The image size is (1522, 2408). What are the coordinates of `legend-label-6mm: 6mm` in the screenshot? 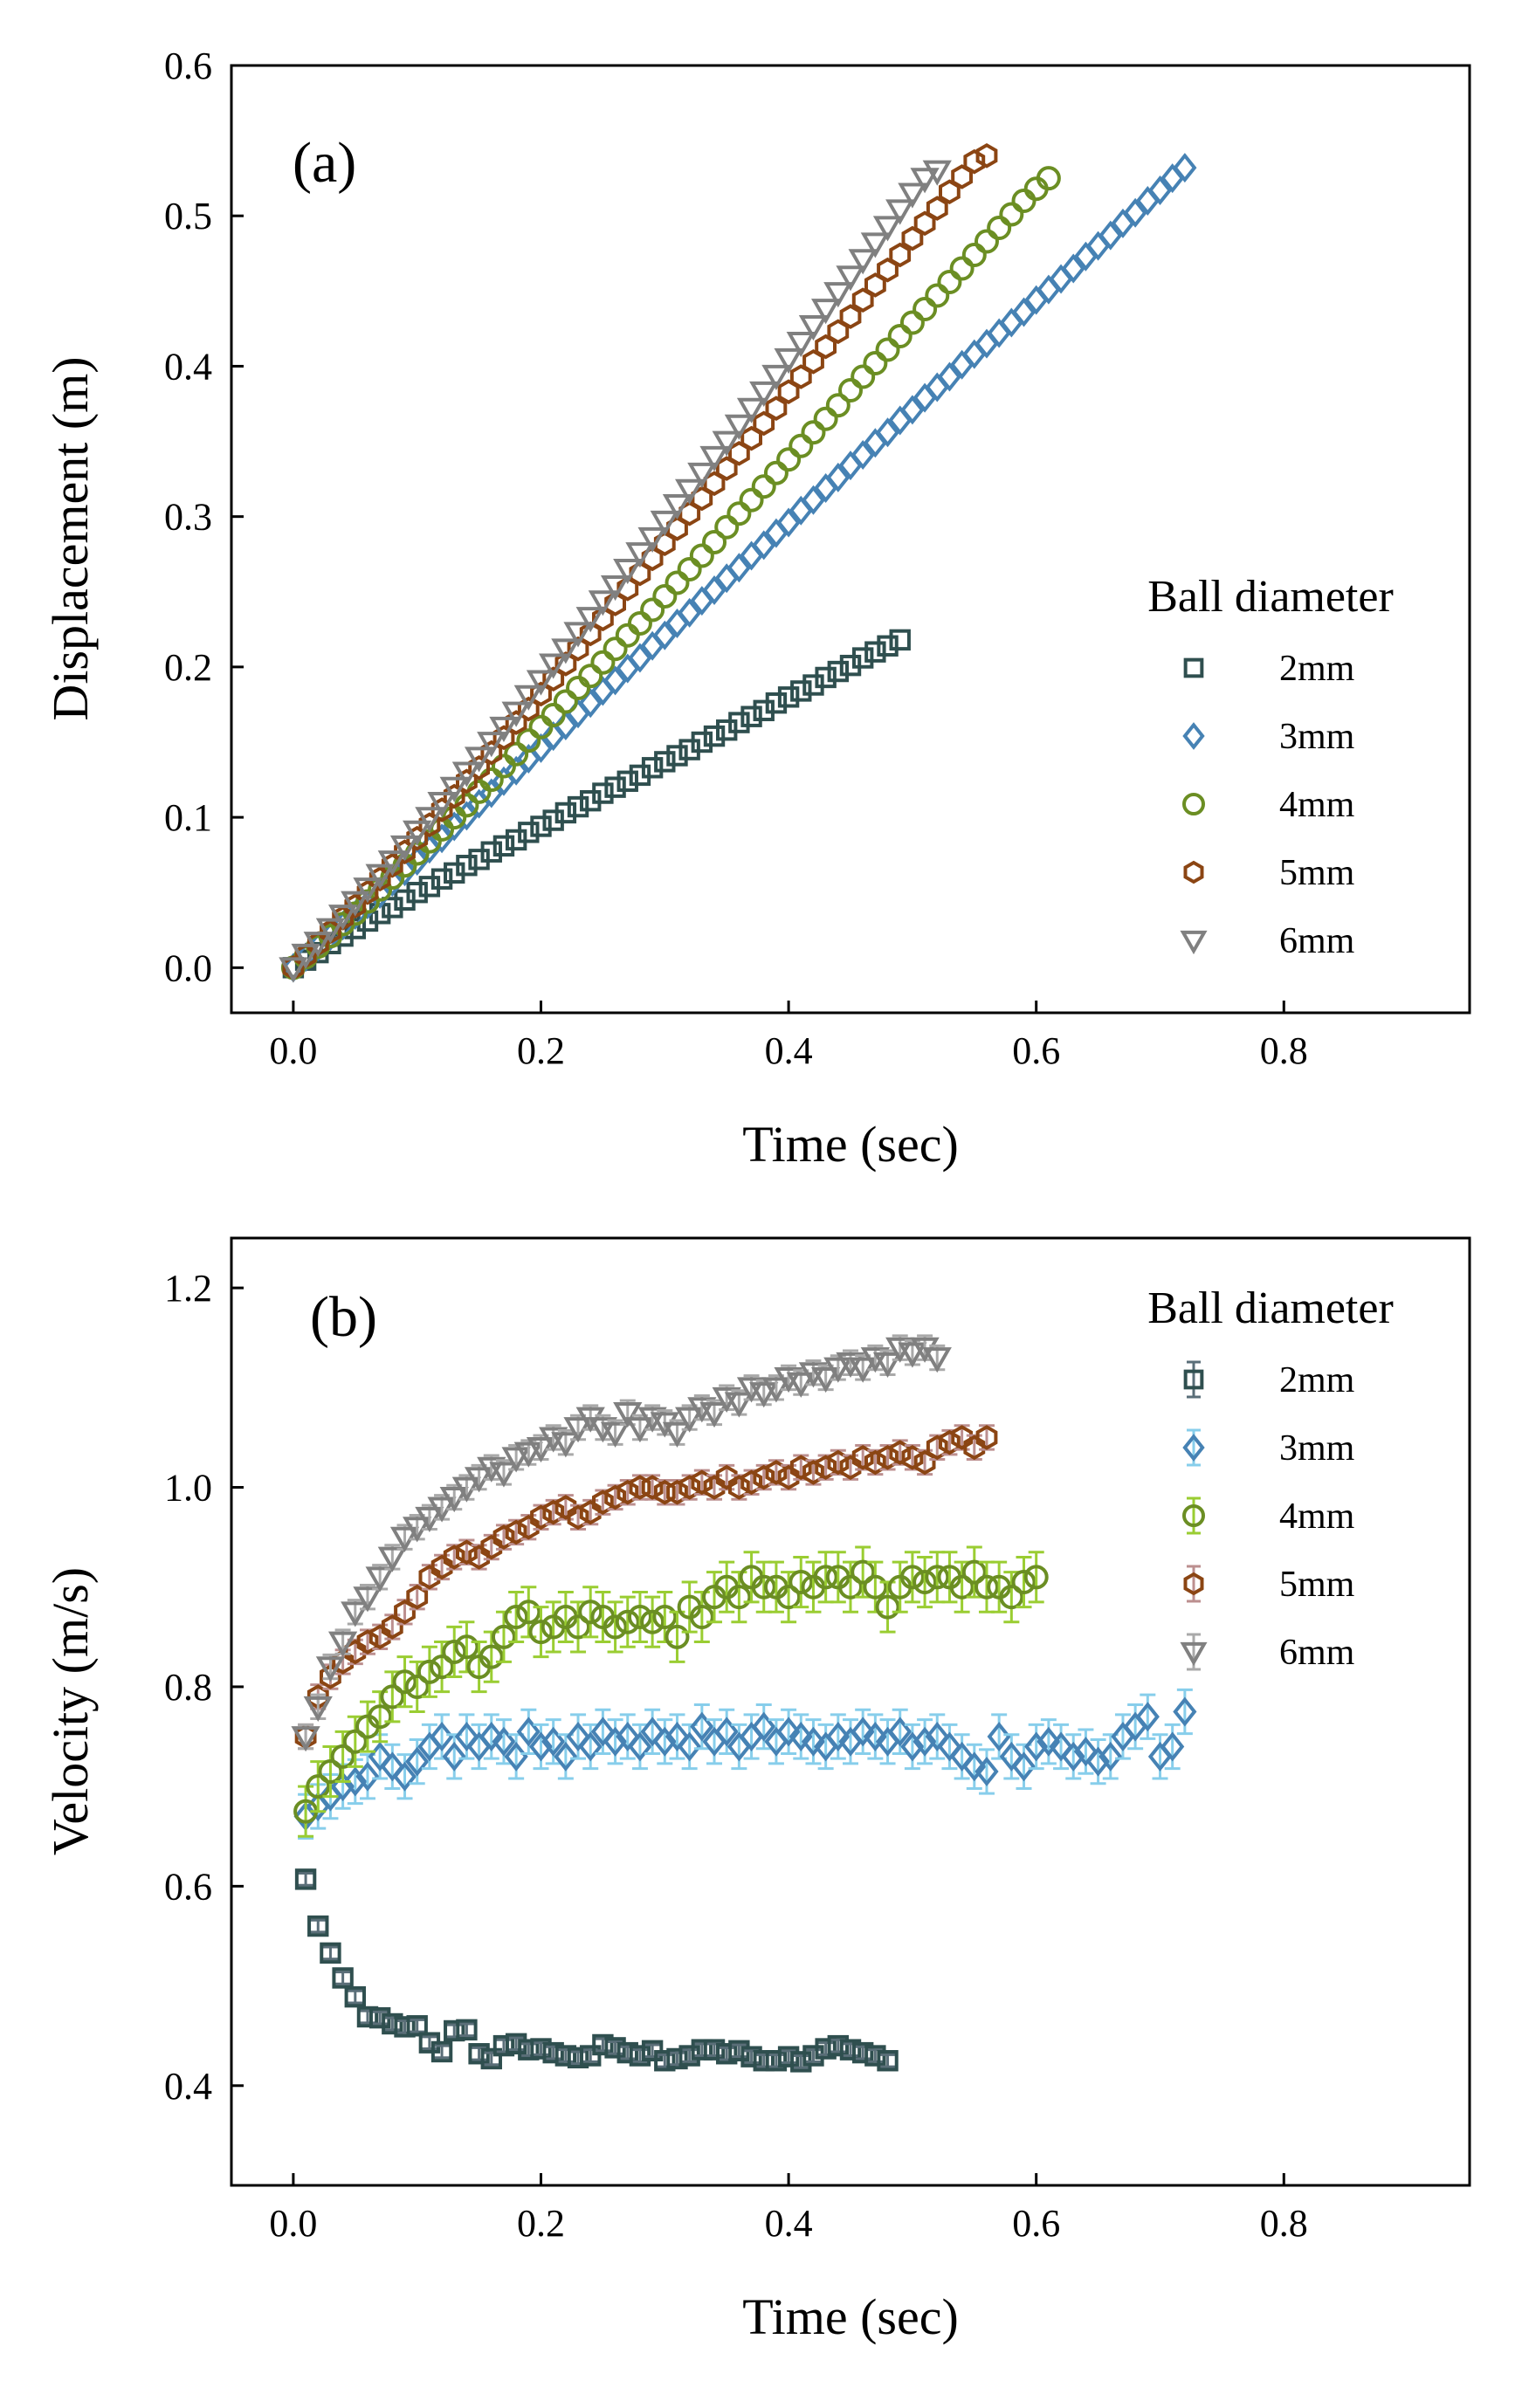 It's located at (1317, 1653).